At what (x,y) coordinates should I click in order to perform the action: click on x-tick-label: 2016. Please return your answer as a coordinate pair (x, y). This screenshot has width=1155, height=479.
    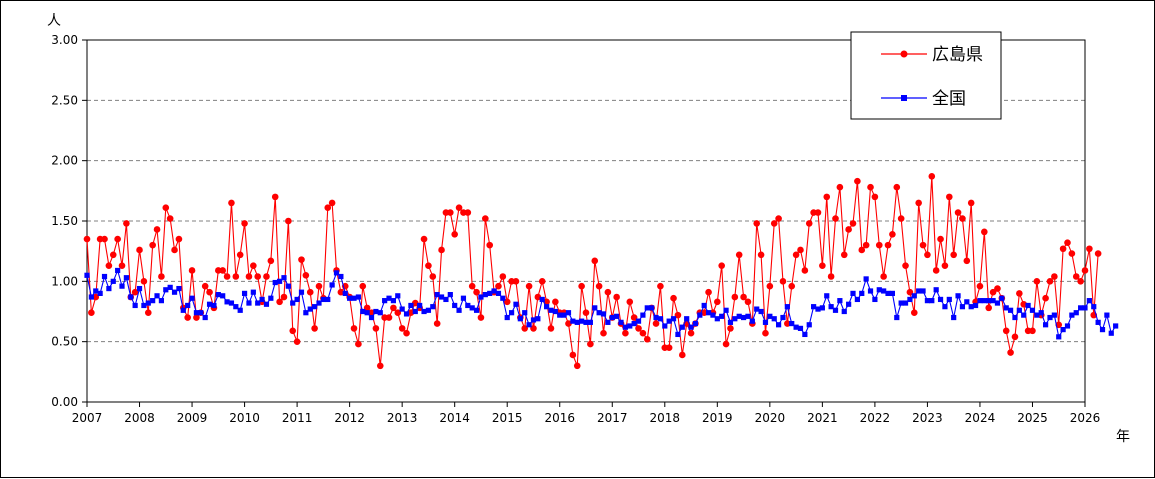
    Looking at the image, I should click on (559, 418).